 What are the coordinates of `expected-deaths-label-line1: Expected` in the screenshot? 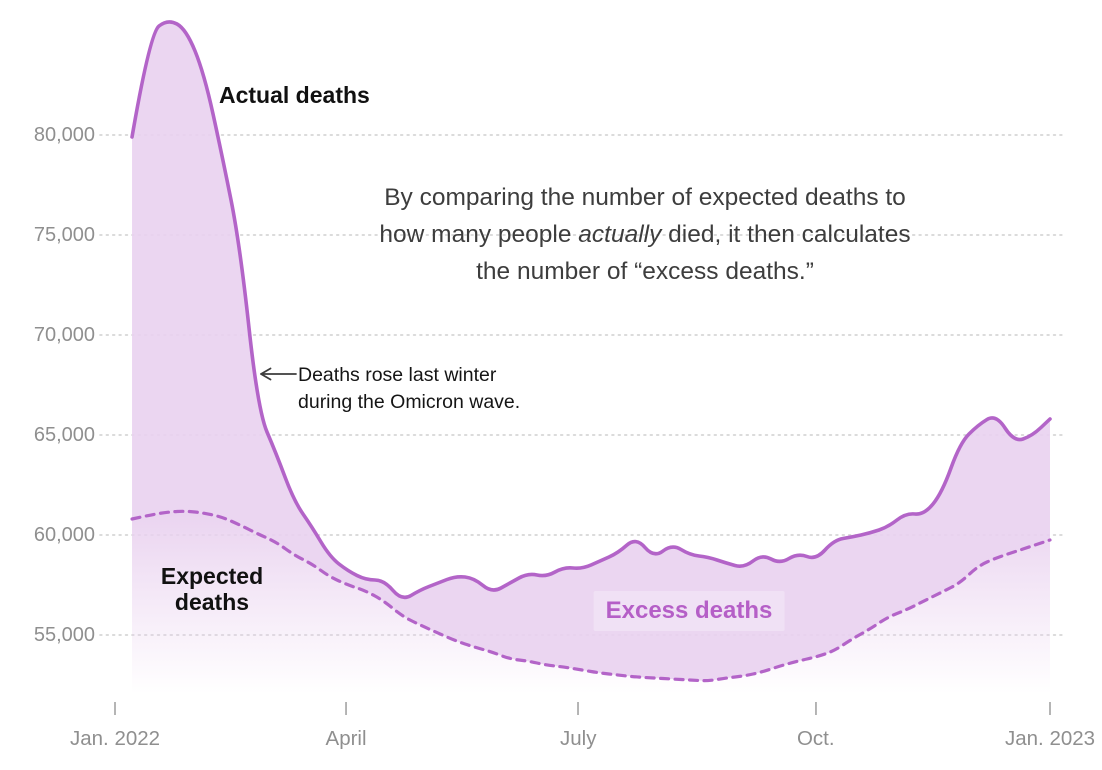 It's located at (212, 576).